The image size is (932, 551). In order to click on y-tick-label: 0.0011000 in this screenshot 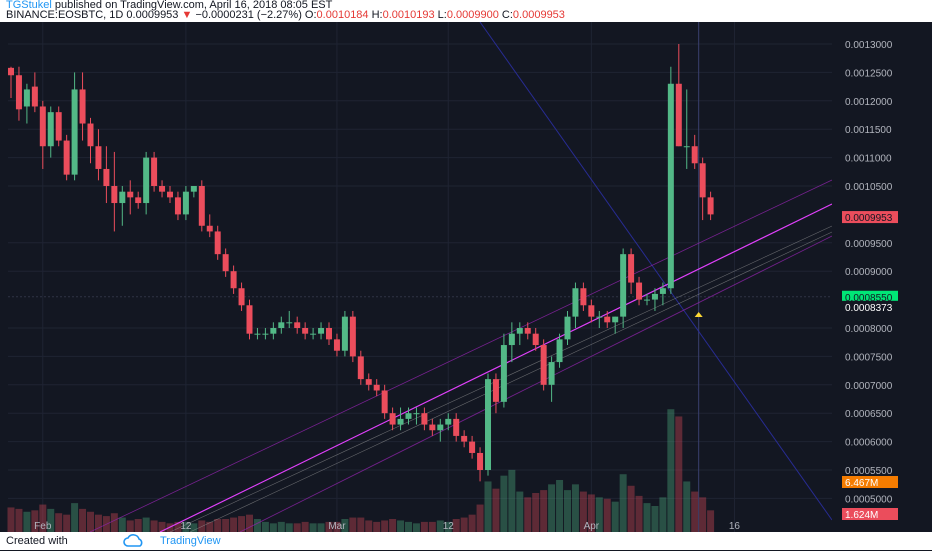, I will do `click(868, 159)`.